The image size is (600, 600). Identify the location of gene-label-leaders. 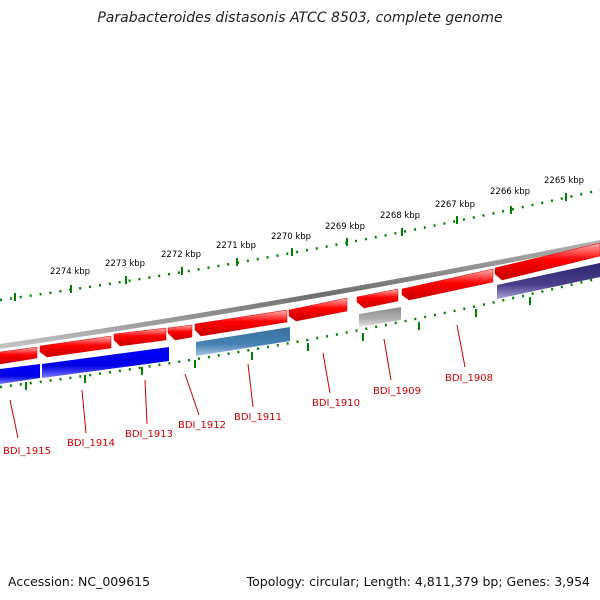
(237, 381).